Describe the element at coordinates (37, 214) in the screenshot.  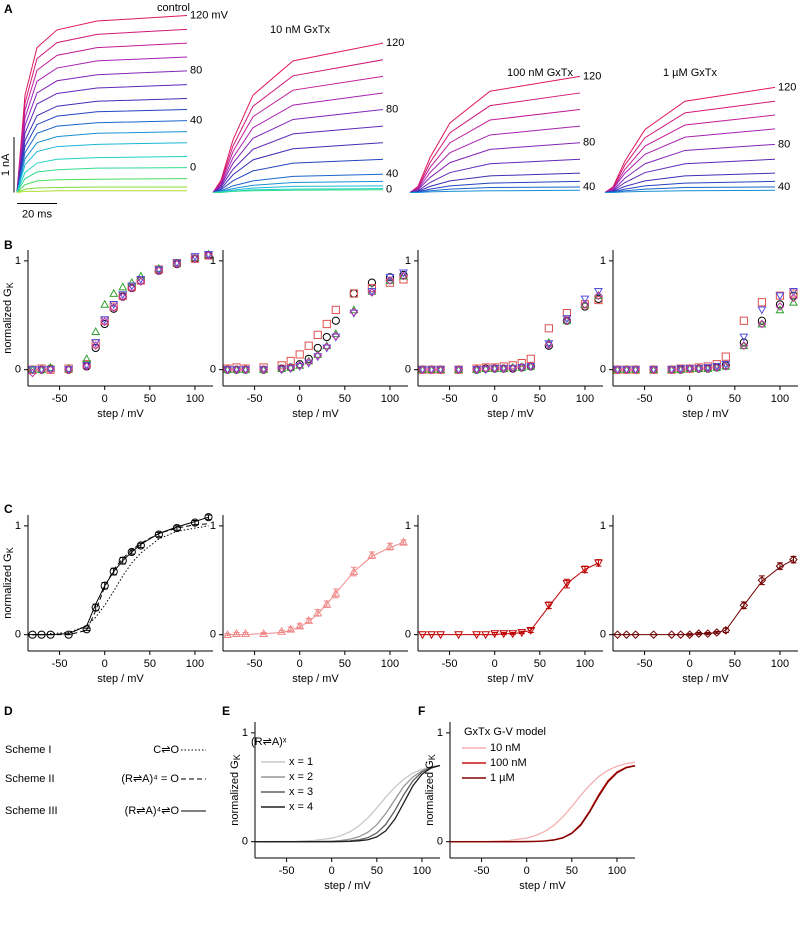
I see `scale-bar-x-label: 20 ms` at that location.